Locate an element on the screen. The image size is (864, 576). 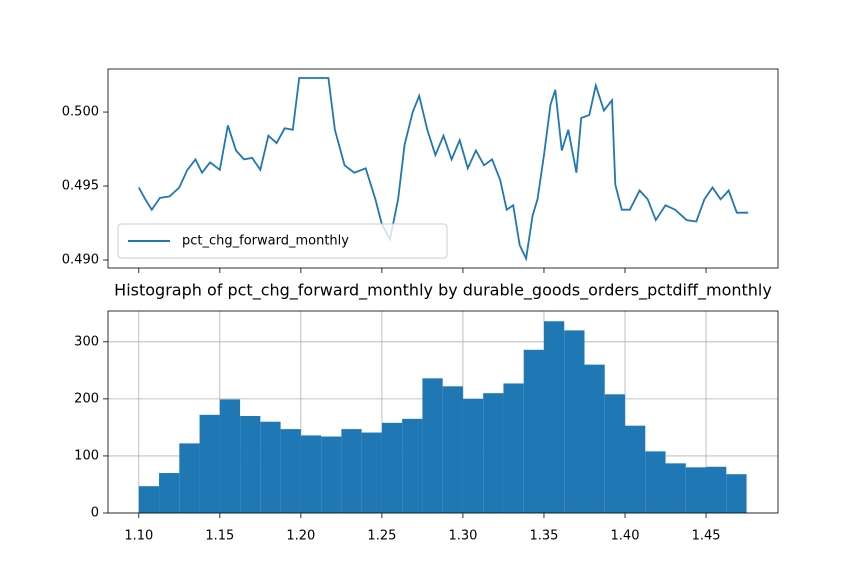
y-tick-label: 0.495 is located at coordinates (80, 186).